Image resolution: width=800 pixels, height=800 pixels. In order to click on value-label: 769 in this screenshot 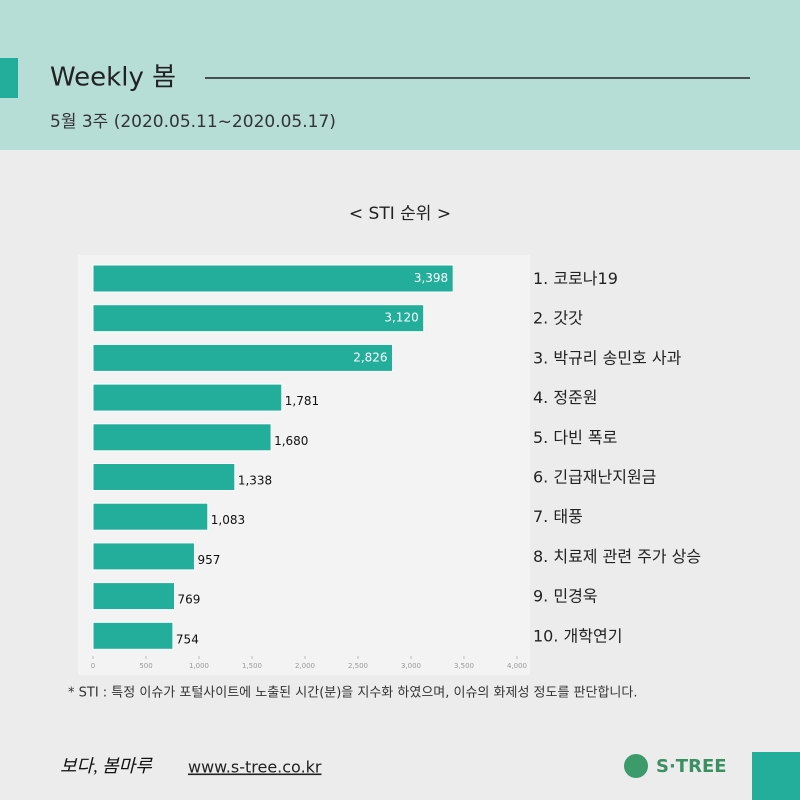, I will do `click(189, 600)`.